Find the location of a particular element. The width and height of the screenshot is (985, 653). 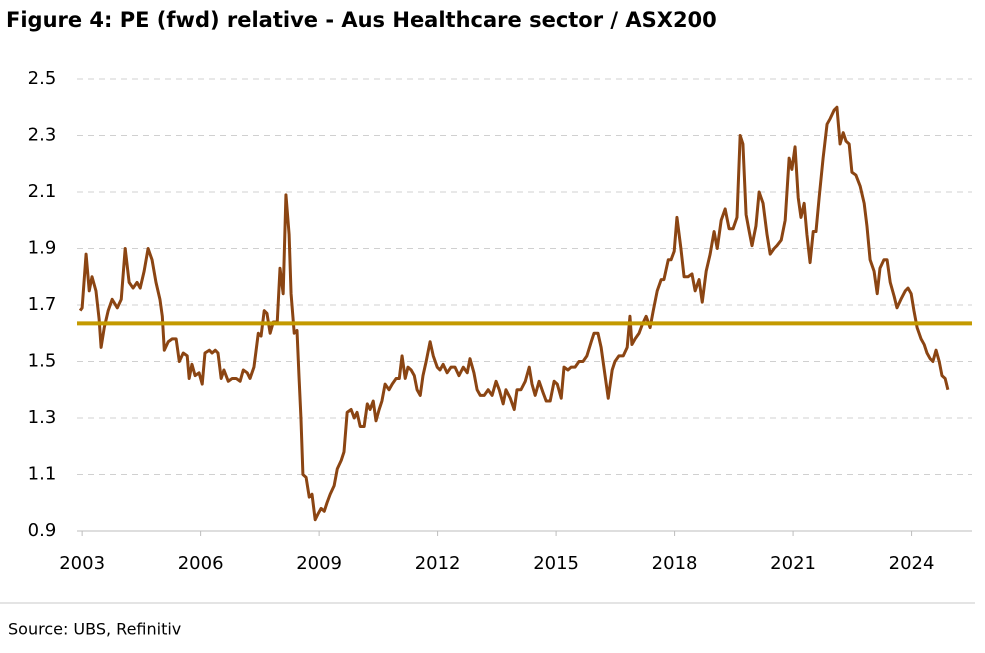

source-note: Source: UBS, Refinitiv is located at coordinates (94, 629).